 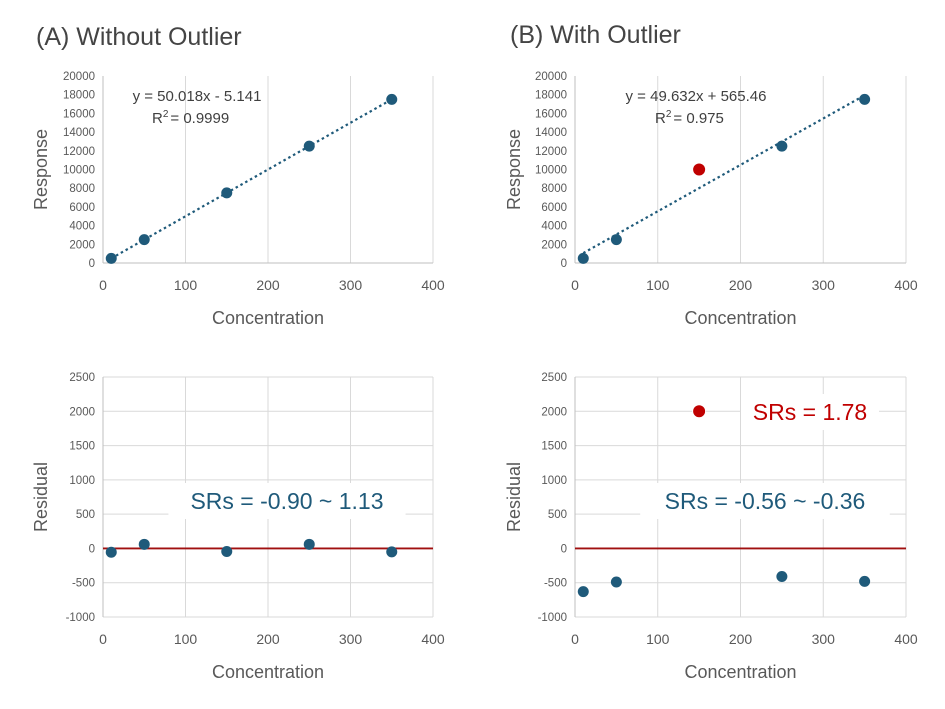 What do you see at coordinates (139, 37) in the screenshot?
I see `panel-title: (A) Without Outlier` at bounding box center [139, 37].